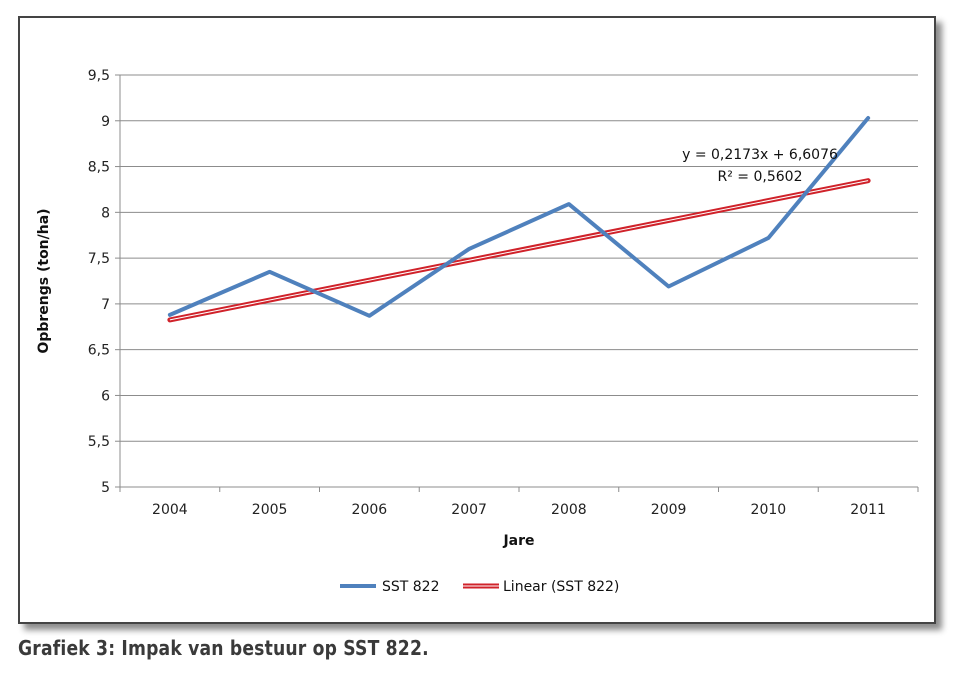 This screenshot has height=677, width=960. What do you see at coordinates (44, 280) in the screenshot?
I see `y-axis-title: Opbrengs (ton/ha)` at bounding box center [44, 280].